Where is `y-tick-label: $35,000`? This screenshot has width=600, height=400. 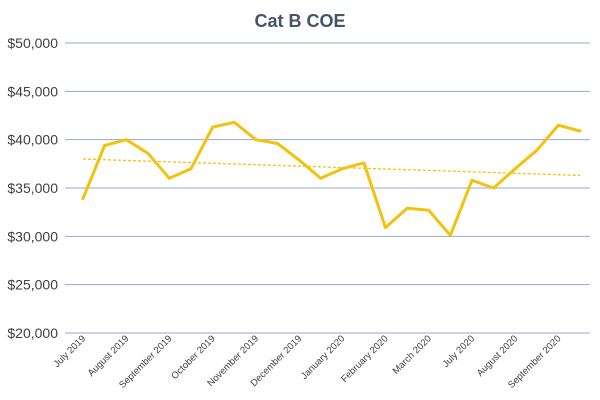 y-tick-label: $35,000 is located at coordinates (32, 188).